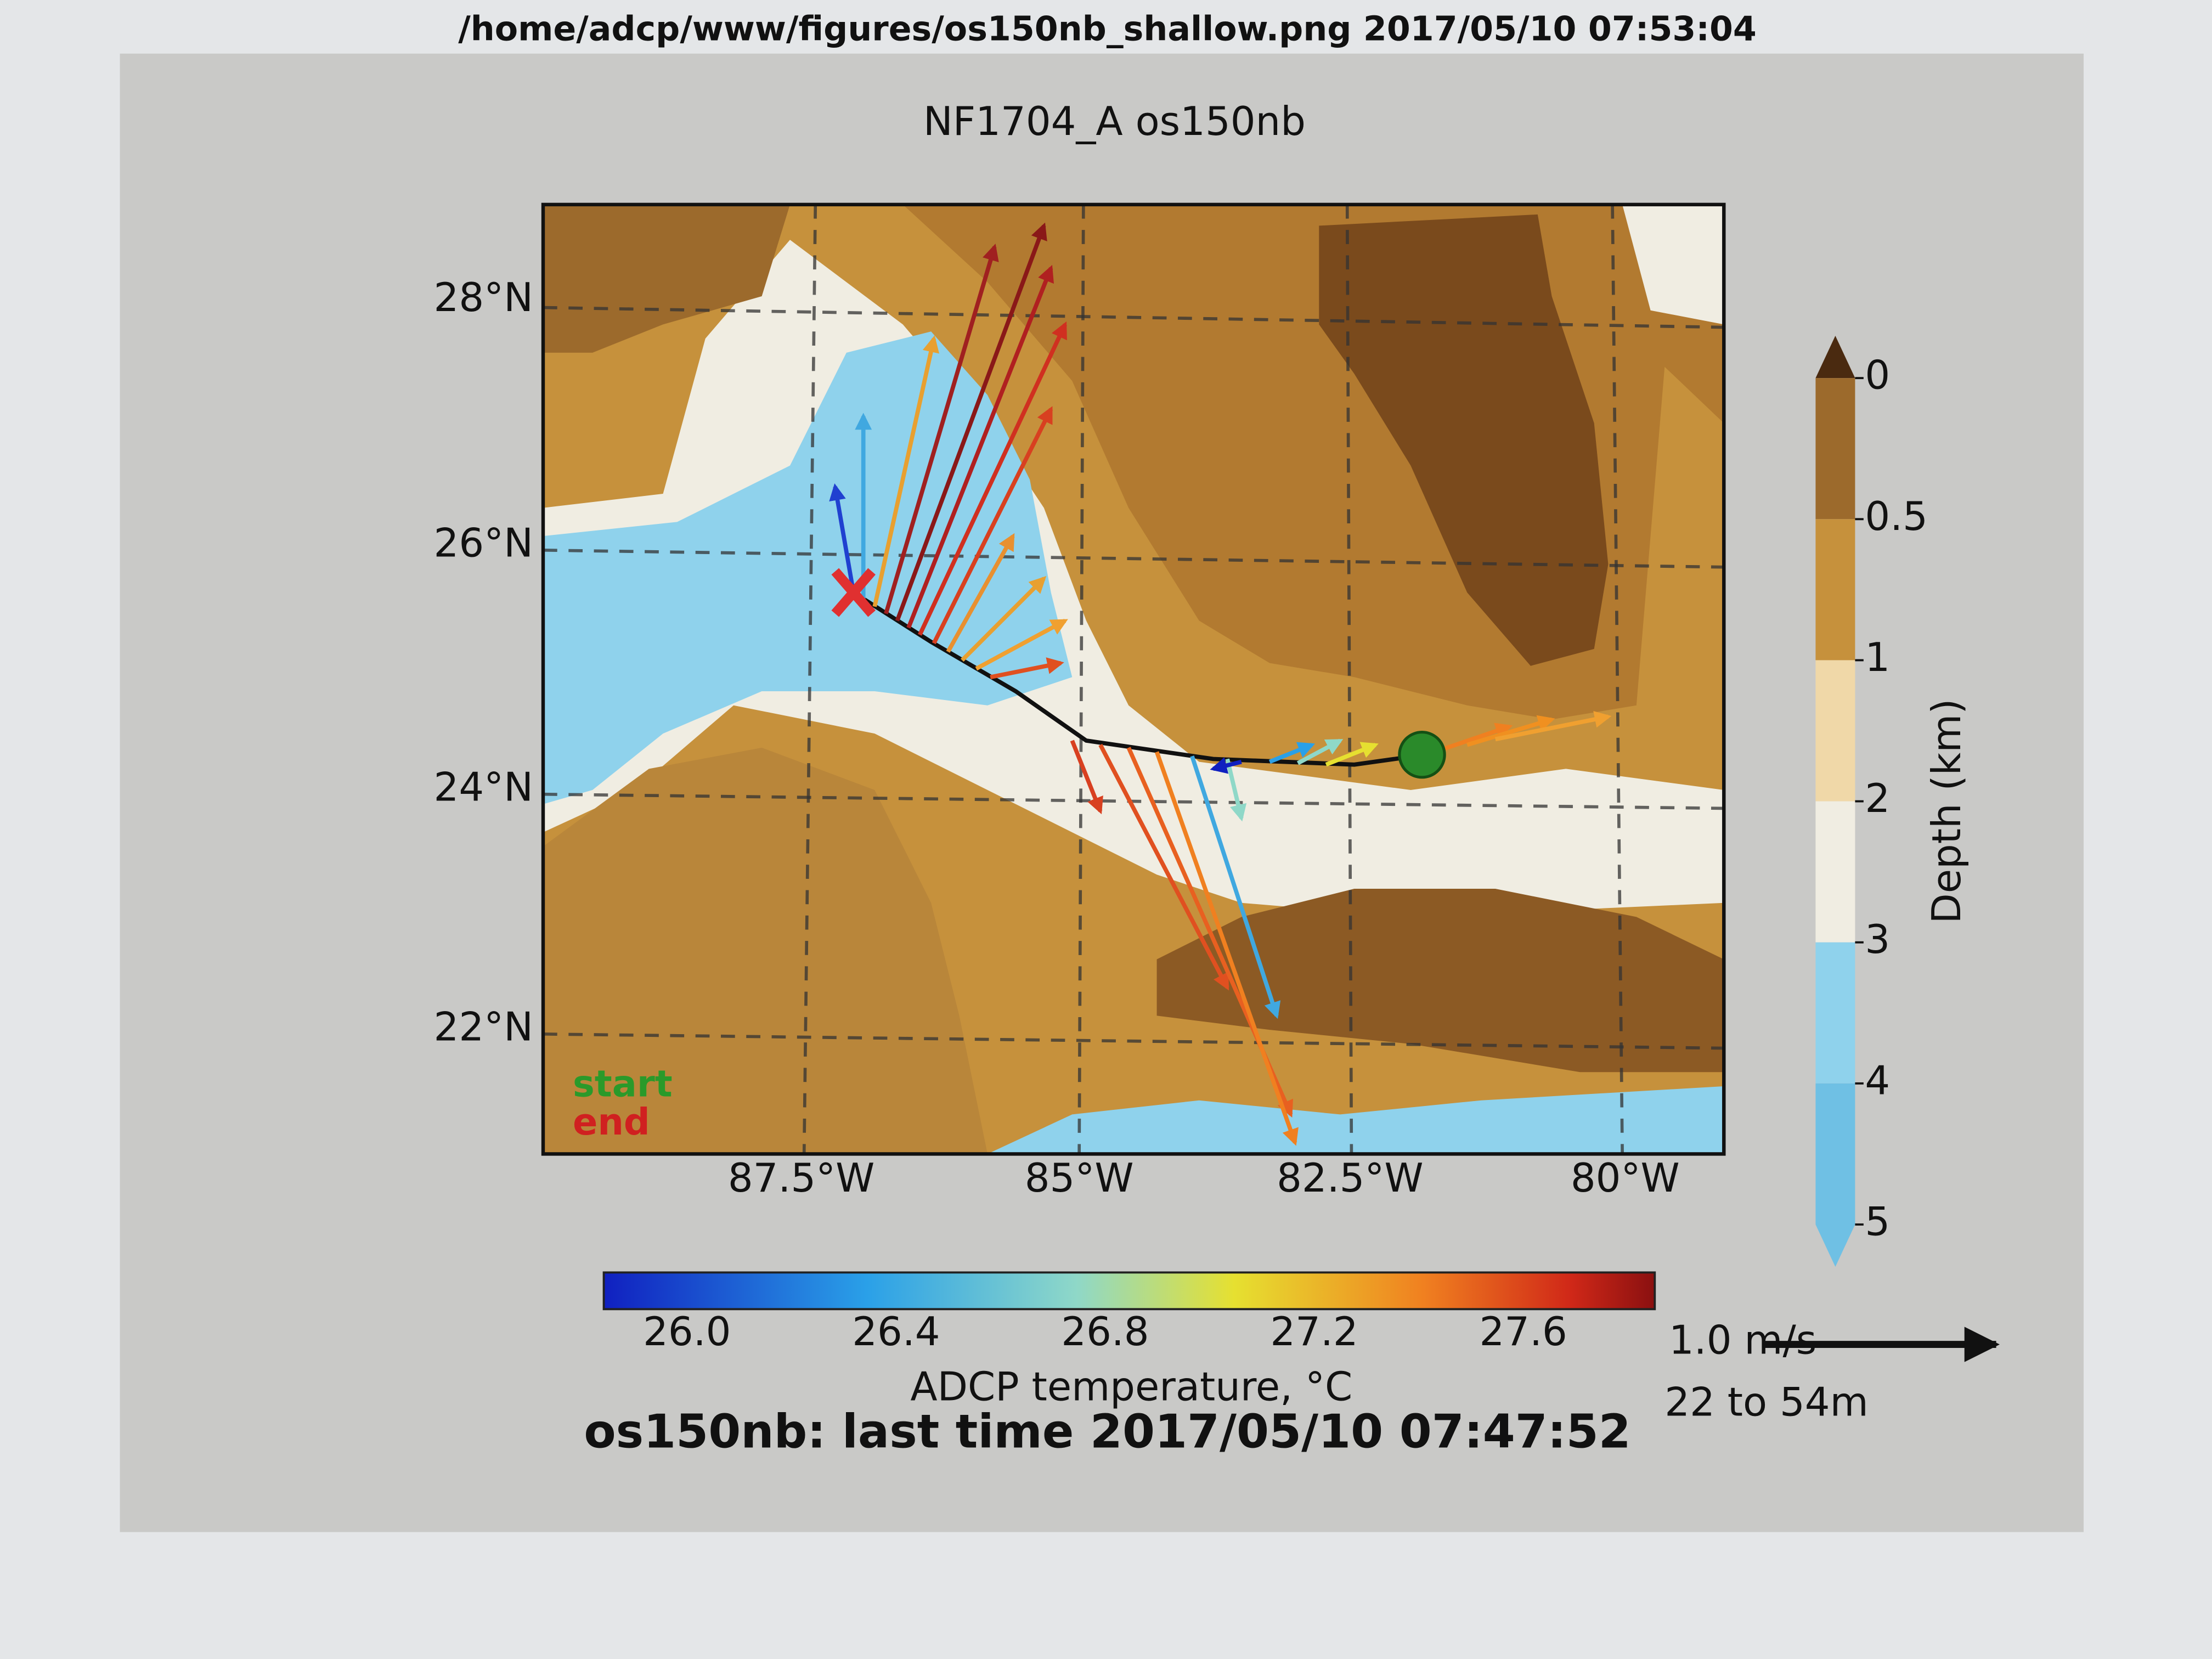 The image size is (2212, 1659). What do you see at coordinates (484, 661) in the screenshot?
I see `lat-labels: 28°N 26°N 24°N 22°N` at bounding box center [484, 661].